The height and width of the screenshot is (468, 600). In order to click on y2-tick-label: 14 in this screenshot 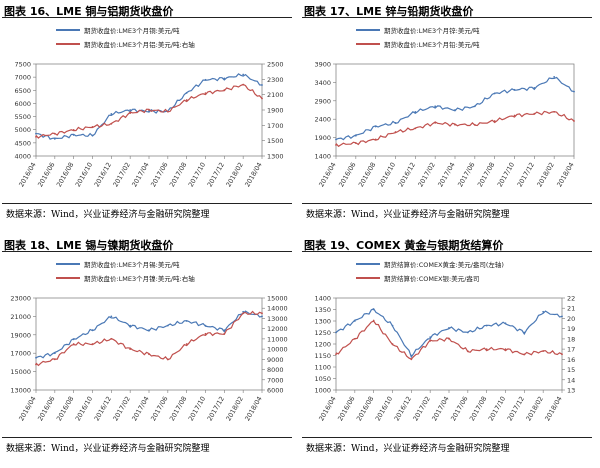, I will do `click(571, 380)`.